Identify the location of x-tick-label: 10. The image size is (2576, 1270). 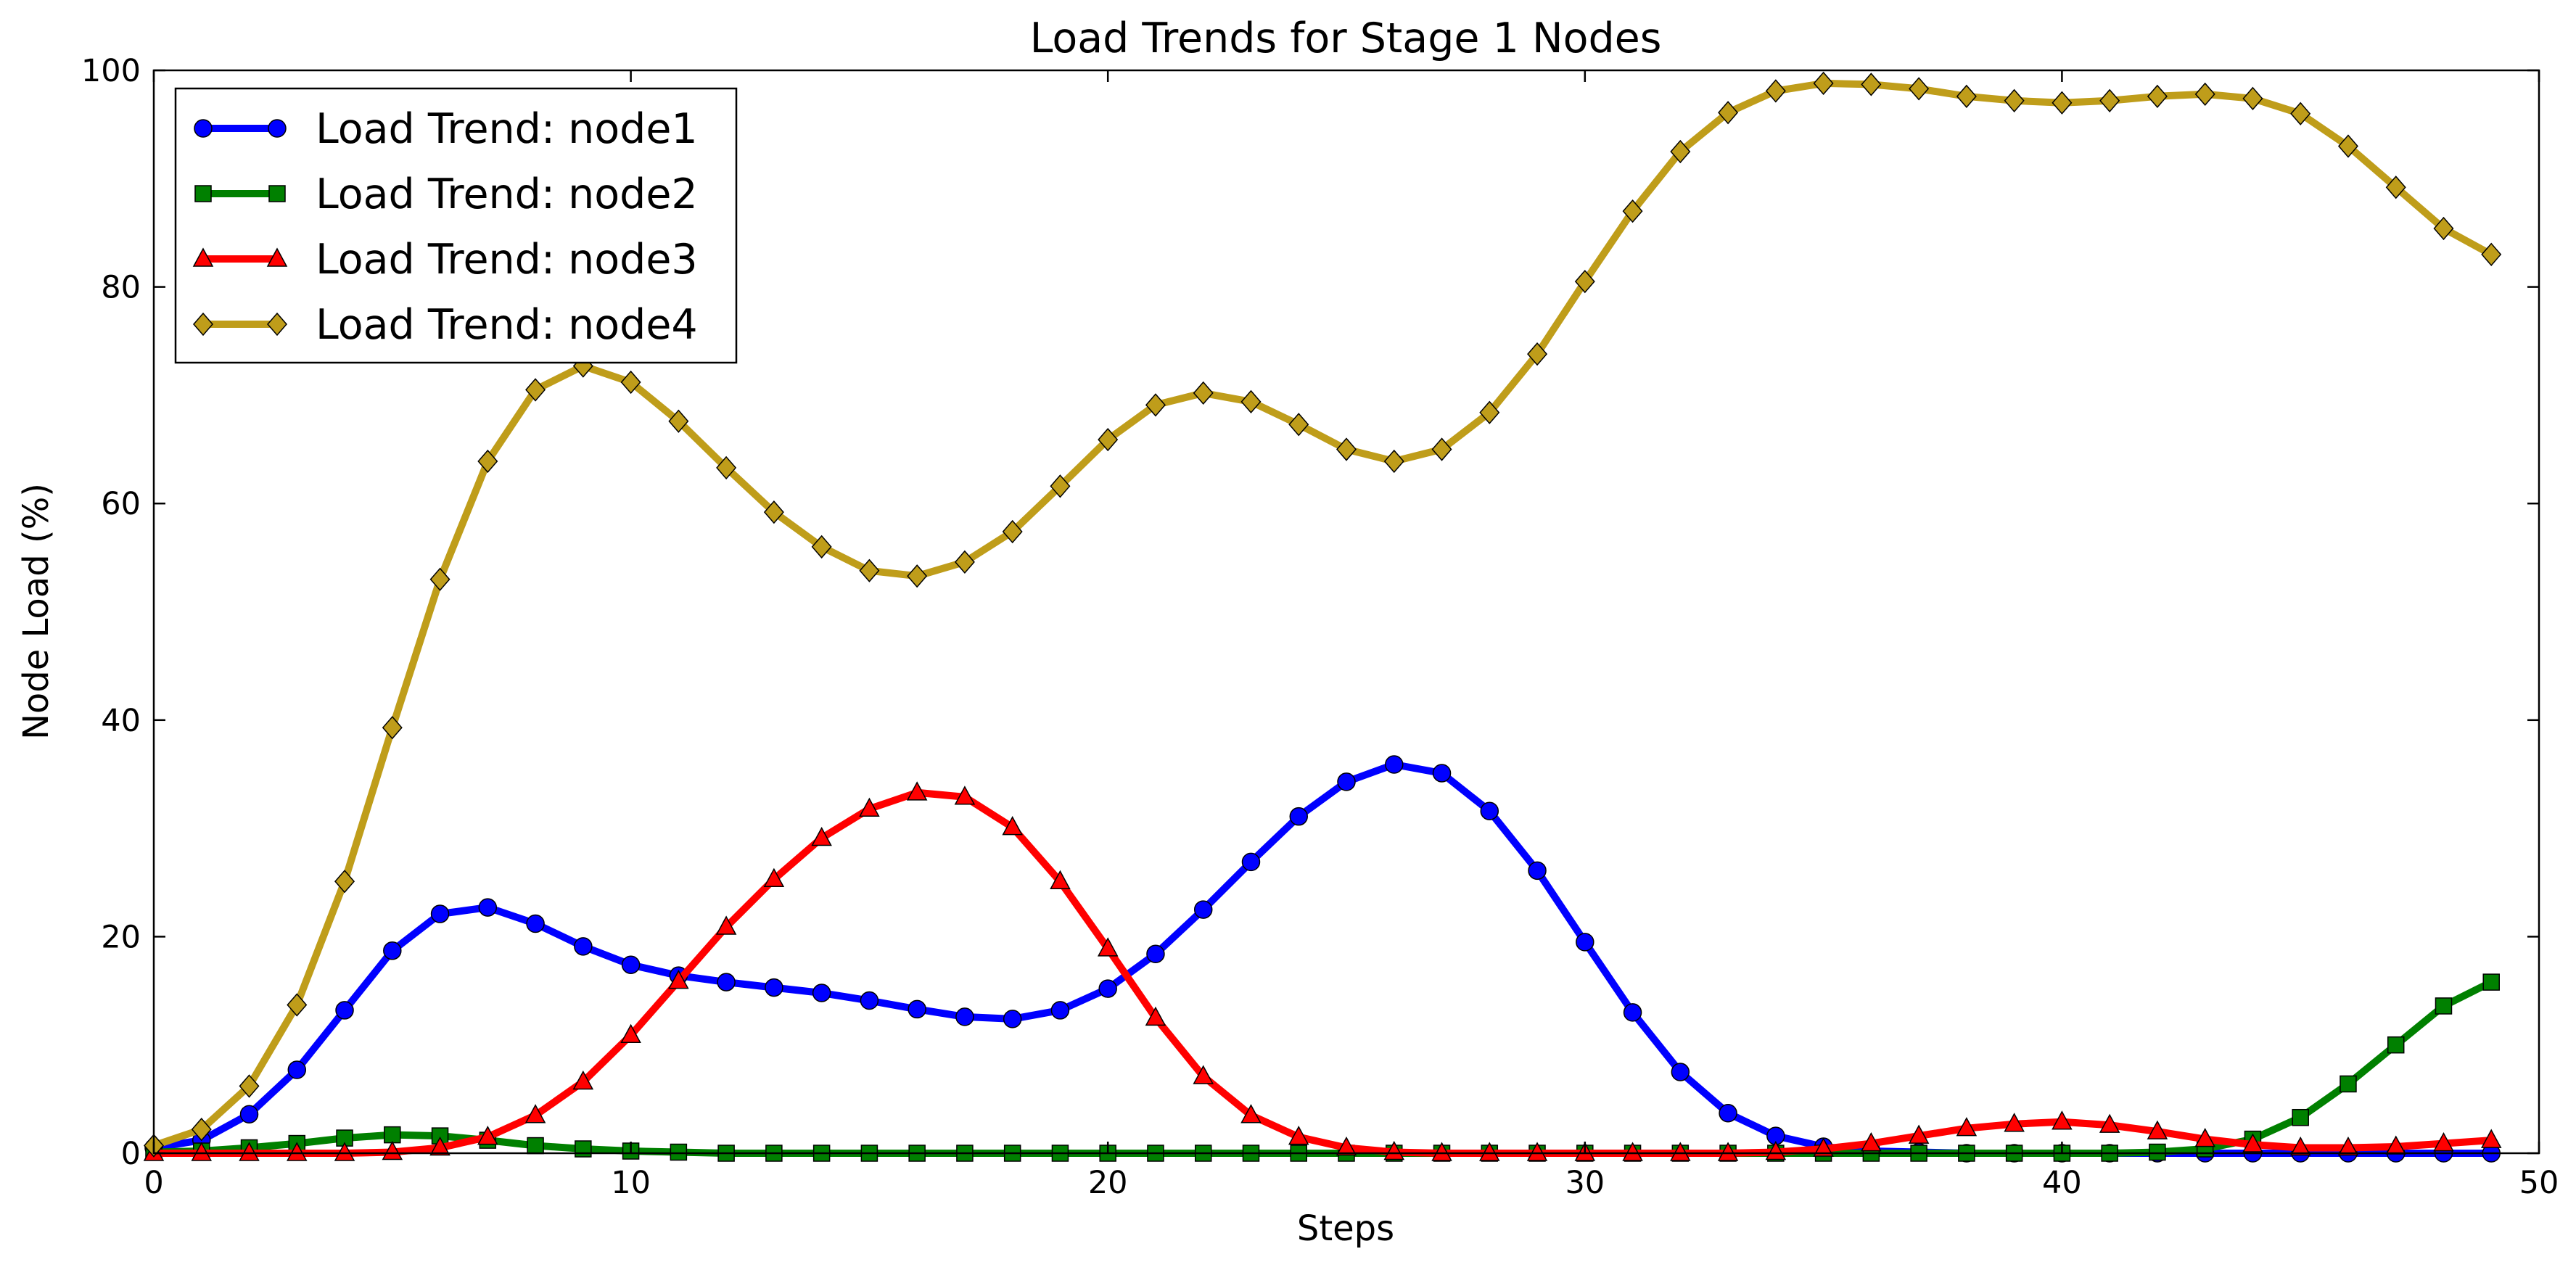
(631, 1183).